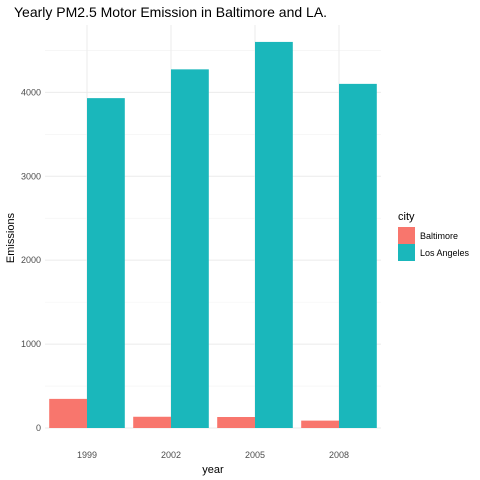 The width and height of the screenshot is (480, 480). I want to click on x-axis-ticks: 1999 2002 2005 2008, so click(213, 455).